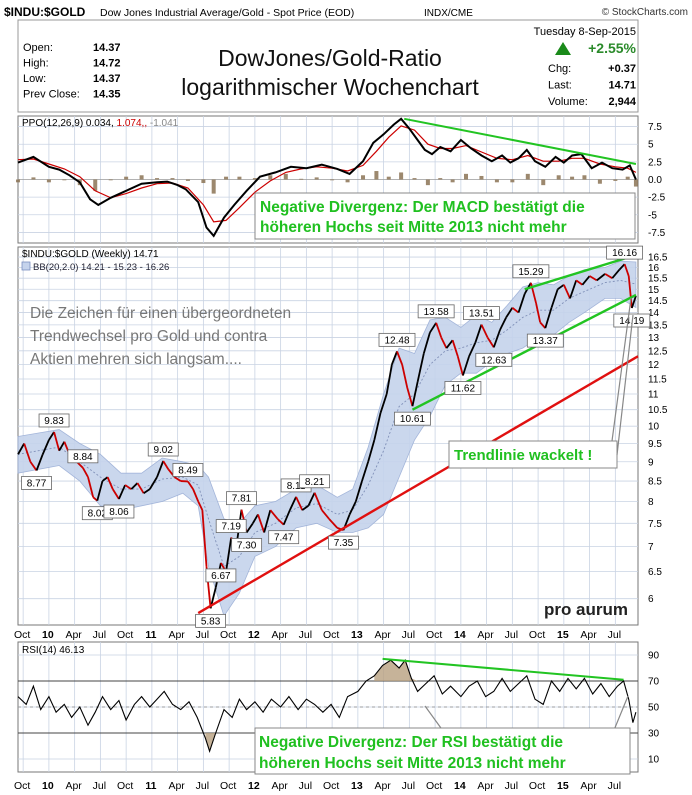  I want to click on rsi-annotation-box, so click(442, 751).